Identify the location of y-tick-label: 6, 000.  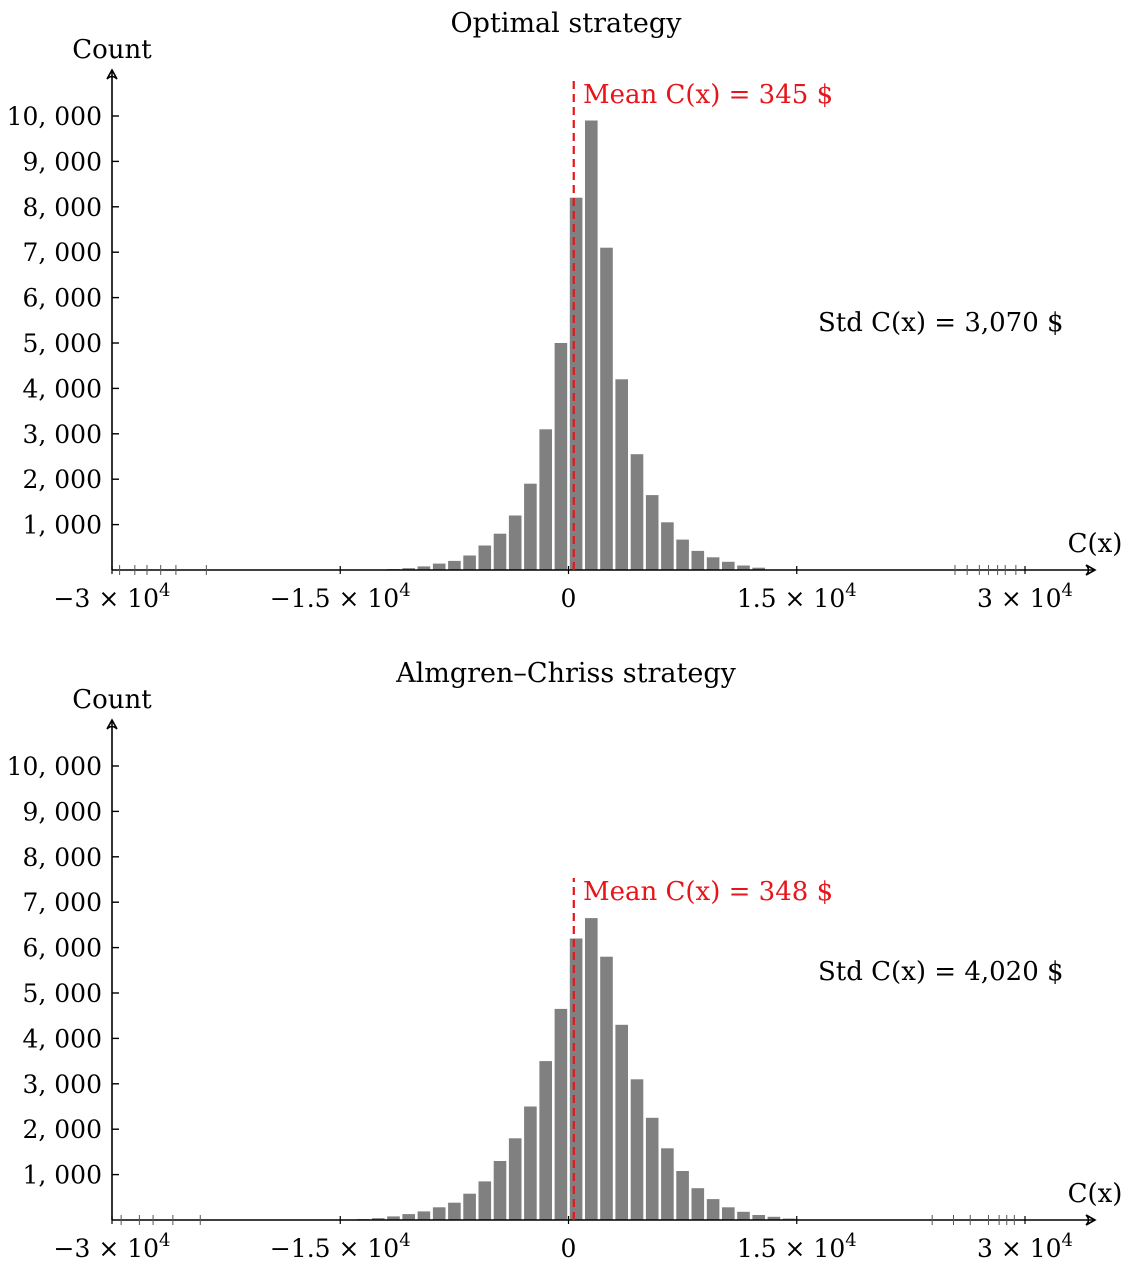
(62, 948).